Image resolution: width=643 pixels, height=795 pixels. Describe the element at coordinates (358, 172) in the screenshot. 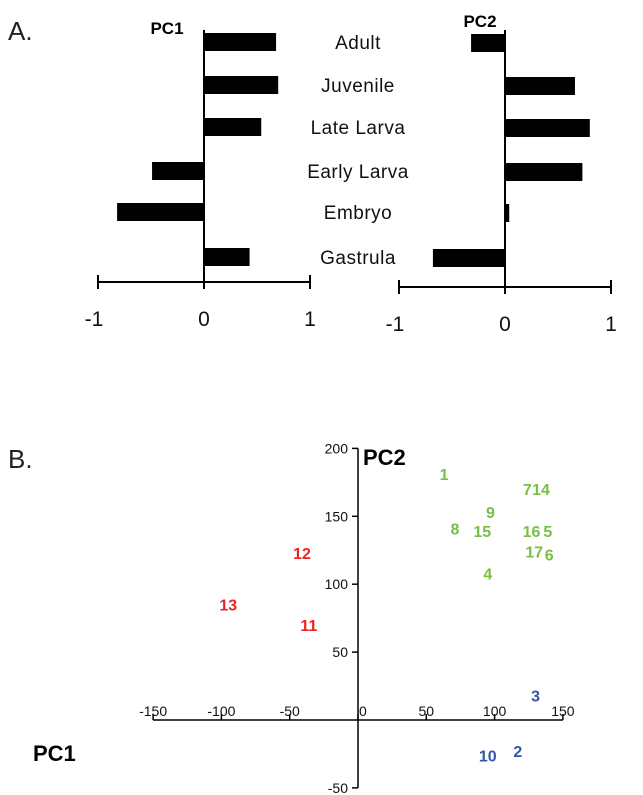

I see `category-label: Early Larva` at that location.